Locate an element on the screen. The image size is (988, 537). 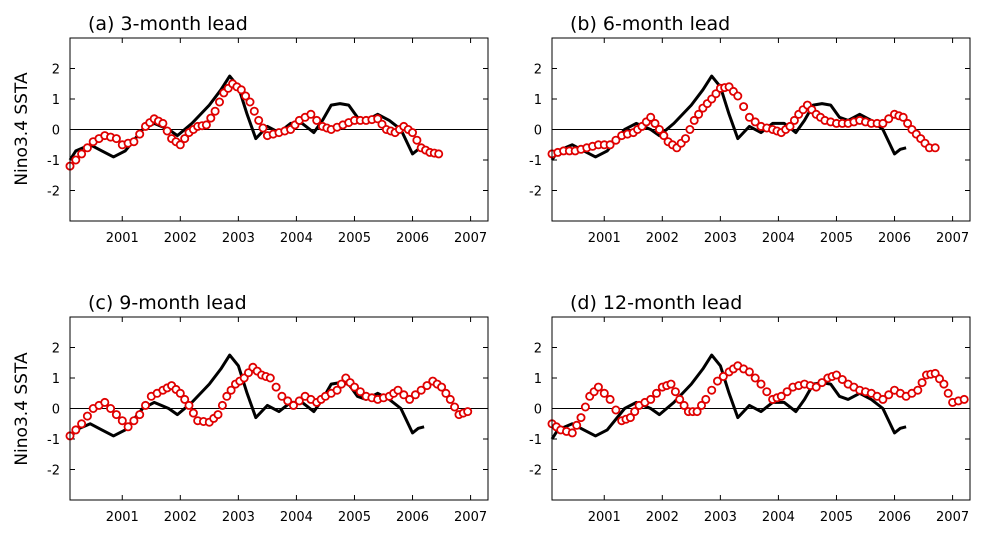
panel-title: (a) 3-month lead is located at coordinates (168, 24).